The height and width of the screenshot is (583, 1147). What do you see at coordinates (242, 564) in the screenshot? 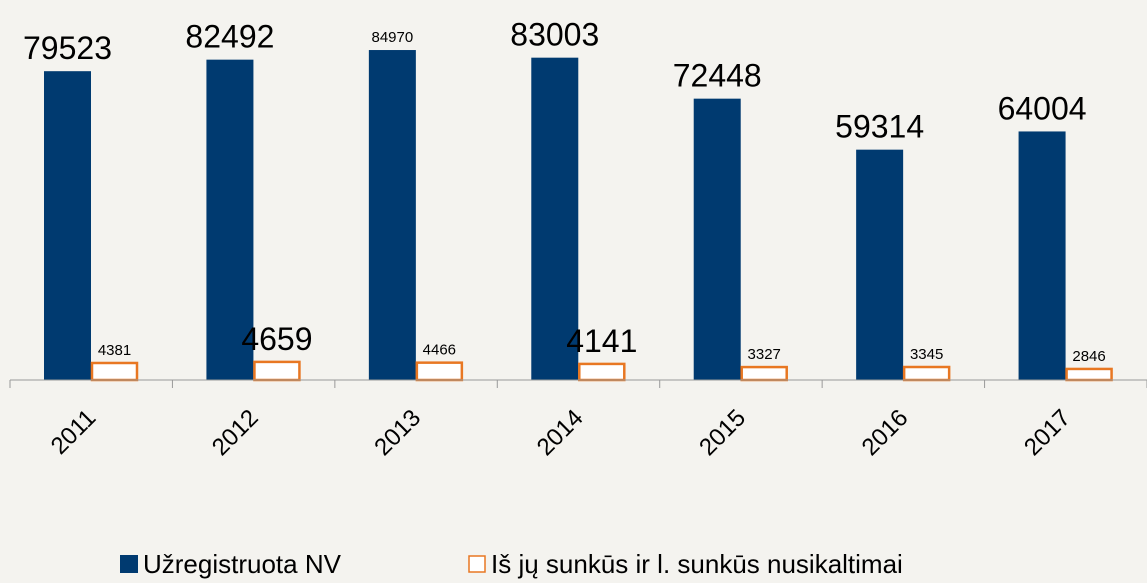
I see `legend-label: Užregistruota NV` at bounding box center [242, 564].